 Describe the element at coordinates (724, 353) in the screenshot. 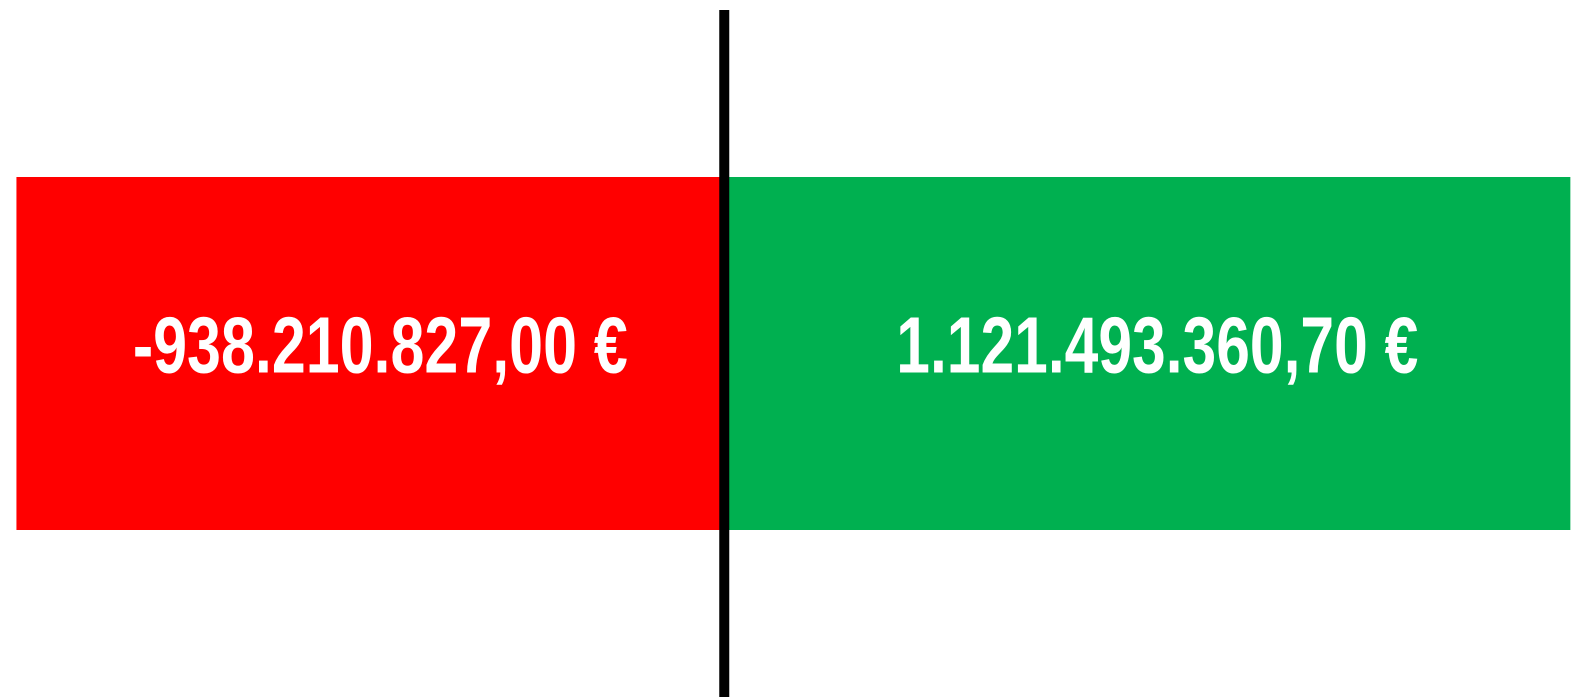

I see `zero-axis` at that location.